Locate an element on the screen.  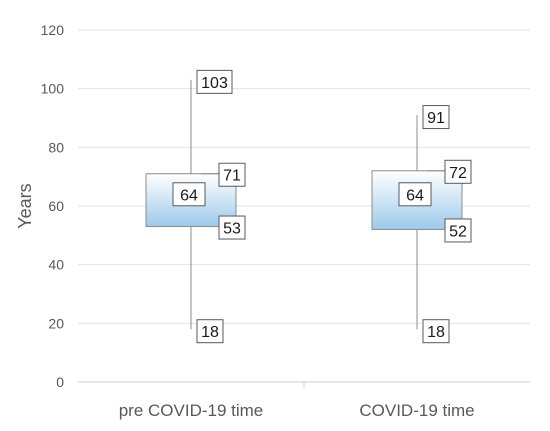
q1-label: 53 is located at coordinates (232, 229).